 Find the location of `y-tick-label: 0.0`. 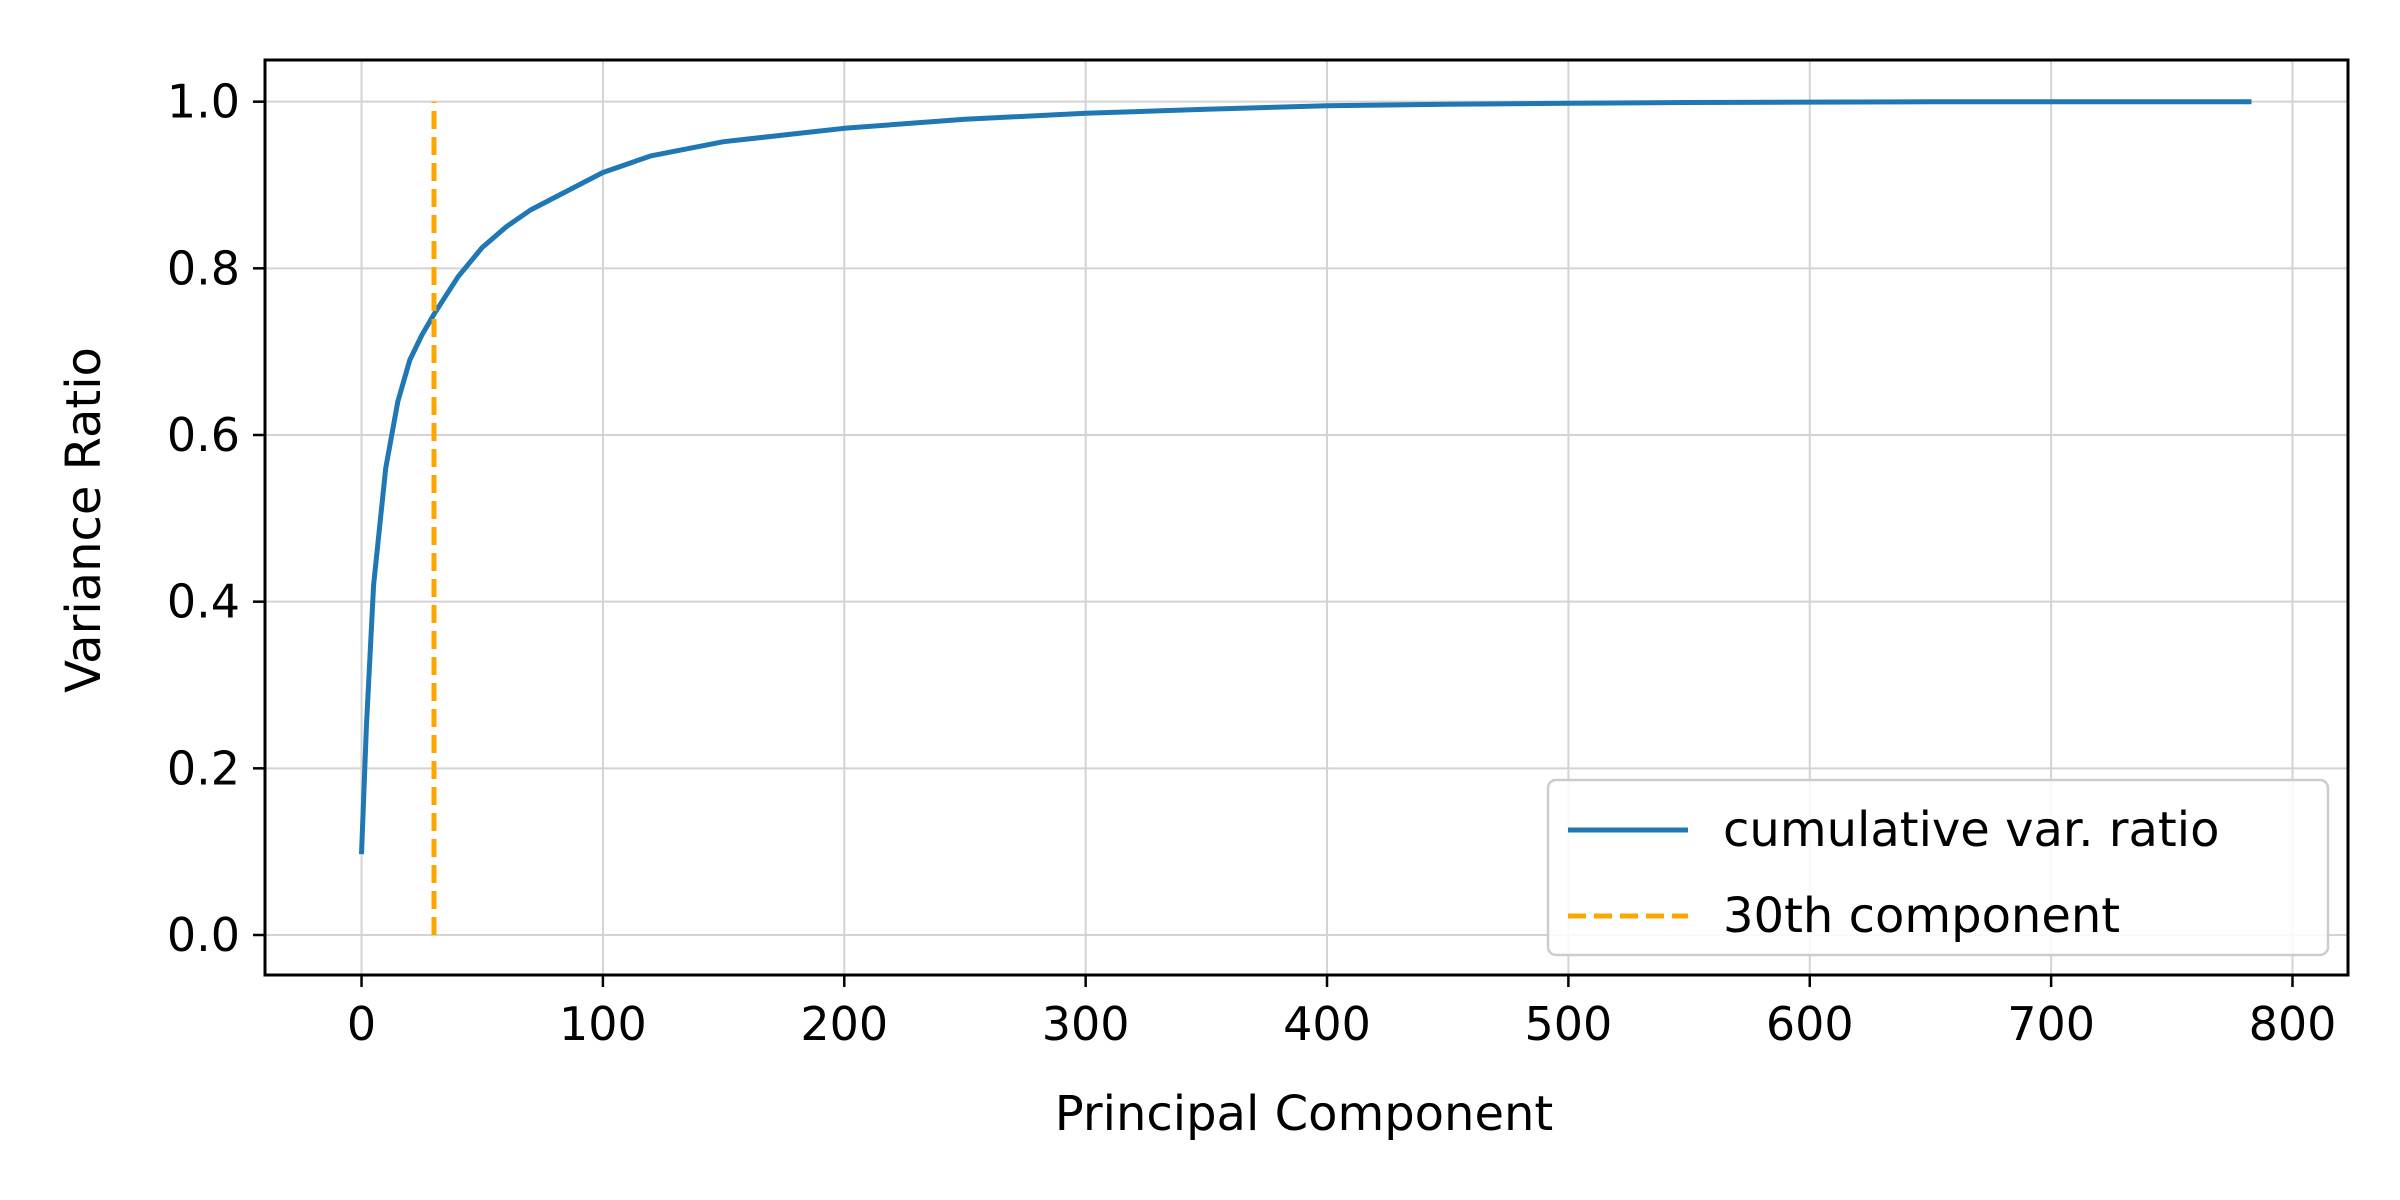

y-tick-label: 0.0 is located at coordinates (203, 935).